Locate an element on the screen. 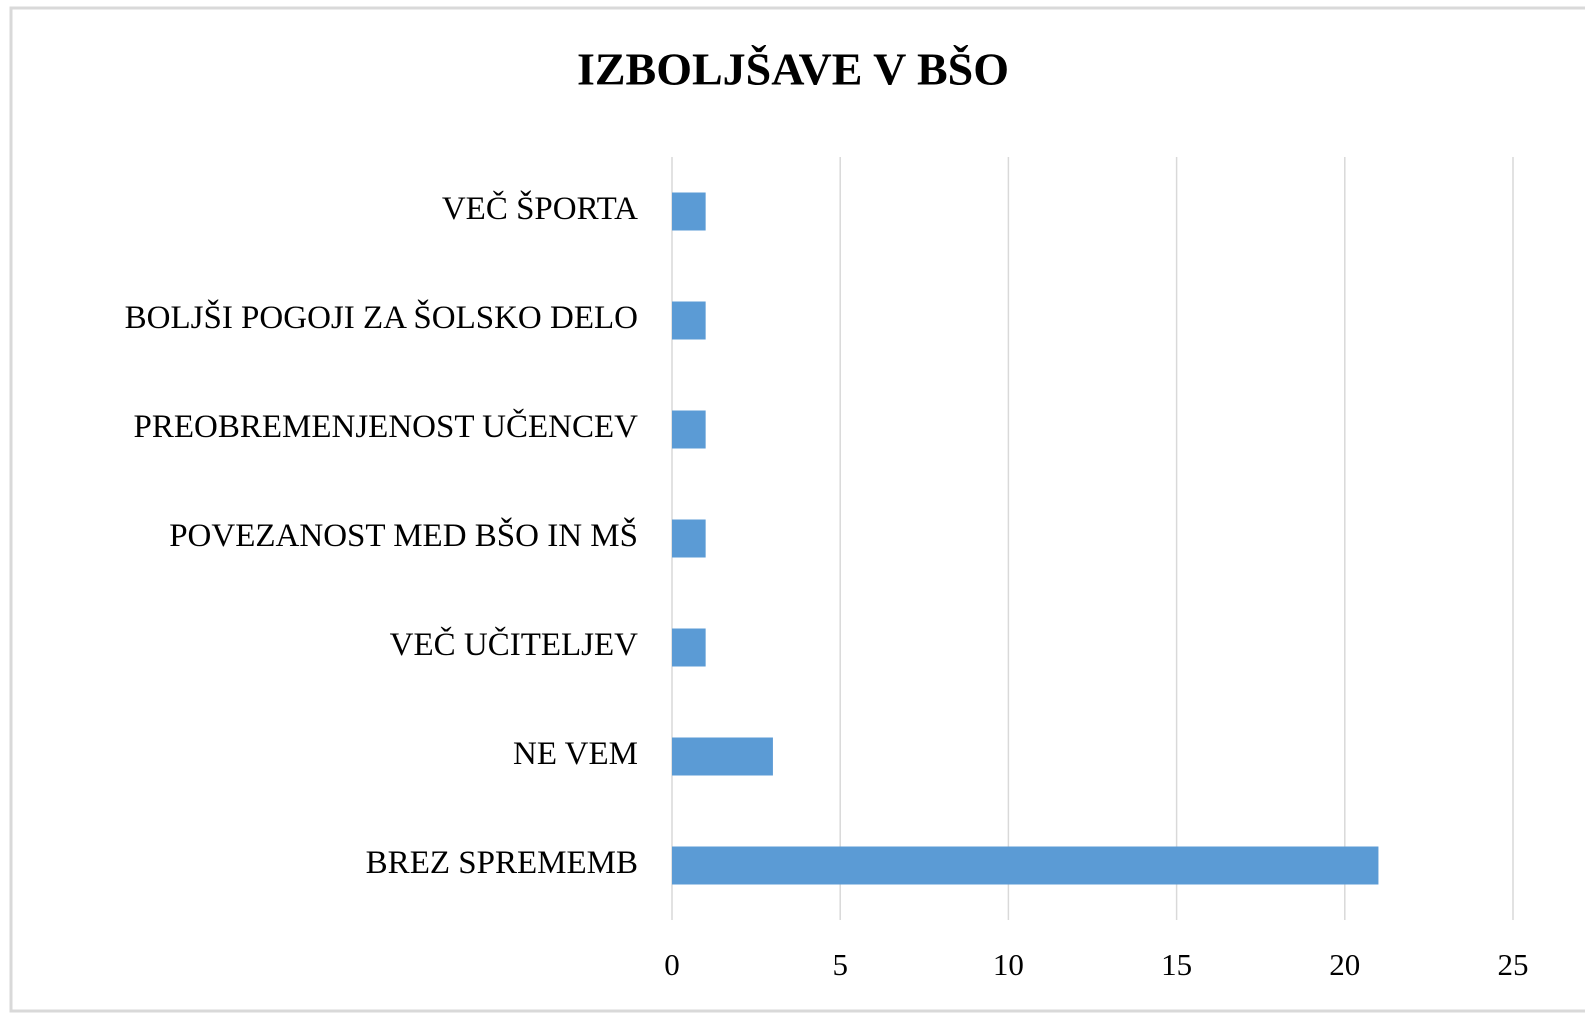 Image resolution: width=1585 pixels, height=1022 pixels. x-tick-label: 20 is located at coordinates (1344, 964).